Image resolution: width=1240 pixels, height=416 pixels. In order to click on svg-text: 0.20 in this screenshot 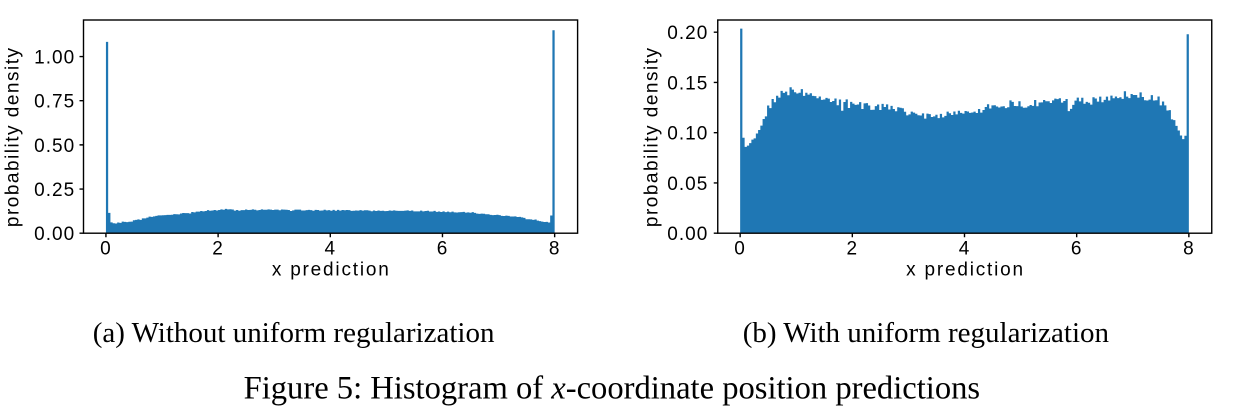, I will do `click(687, 33)`.